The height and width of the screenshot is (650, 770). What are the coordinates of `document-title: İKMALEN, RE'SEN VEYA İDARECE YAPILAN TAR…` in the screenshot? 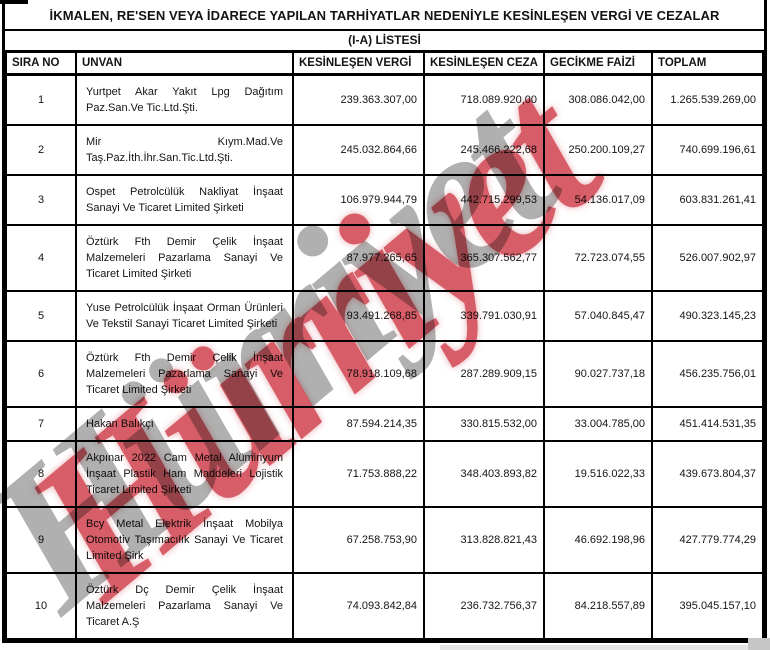 It's located at (384, 15).